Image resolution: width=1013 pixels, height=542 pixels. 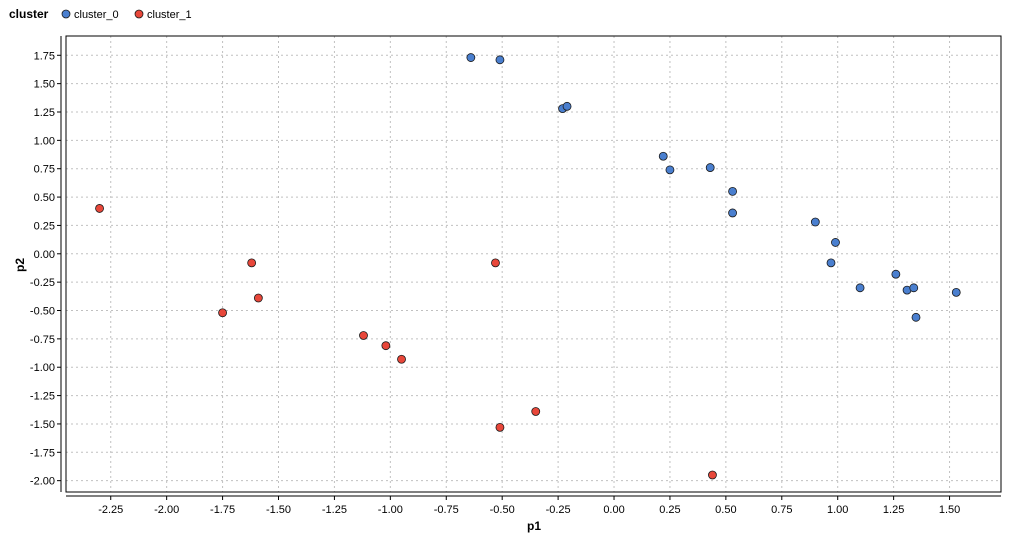 I want to click on y-tick-label: -2.00, so click(x=42, y=482).